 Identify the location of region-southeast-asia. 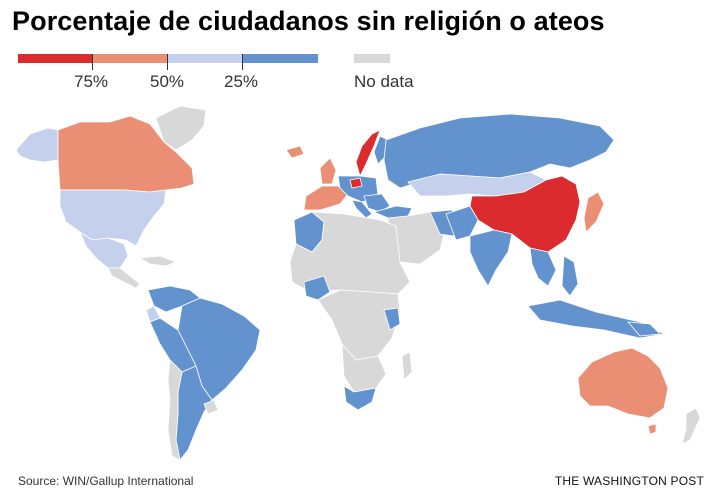
(543, 267).